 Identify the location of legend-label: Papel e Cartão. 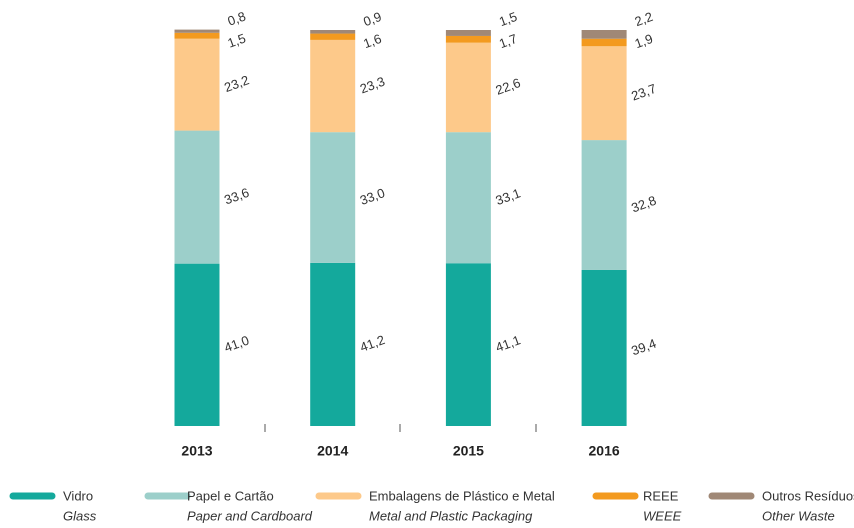
(230, 495).